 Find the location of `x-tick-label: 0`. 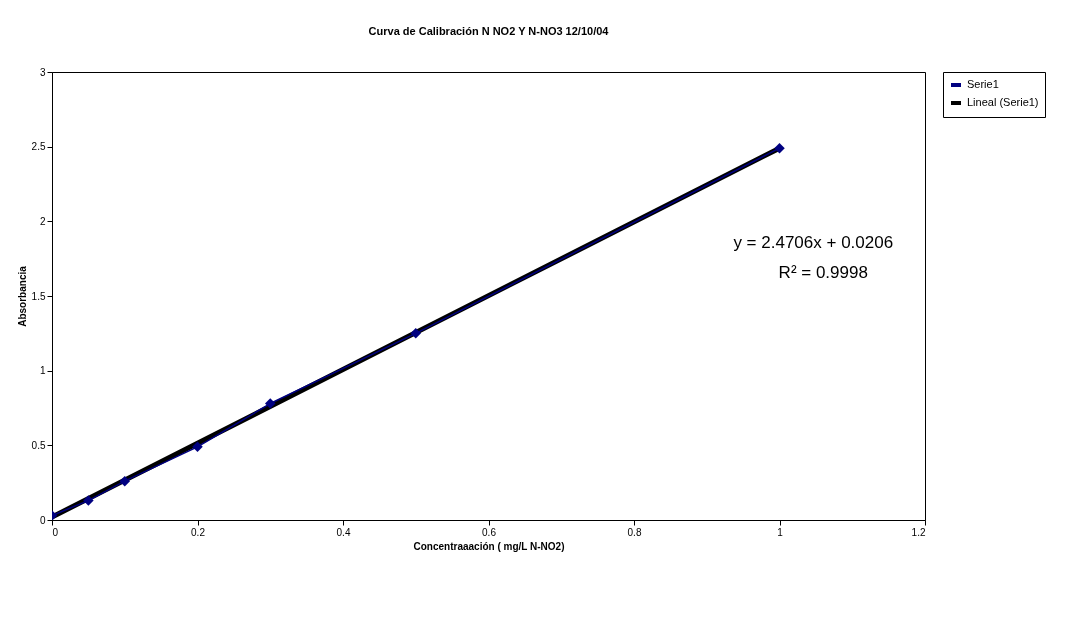

x-tick-label: 0 is located at coordinates (55, 532).